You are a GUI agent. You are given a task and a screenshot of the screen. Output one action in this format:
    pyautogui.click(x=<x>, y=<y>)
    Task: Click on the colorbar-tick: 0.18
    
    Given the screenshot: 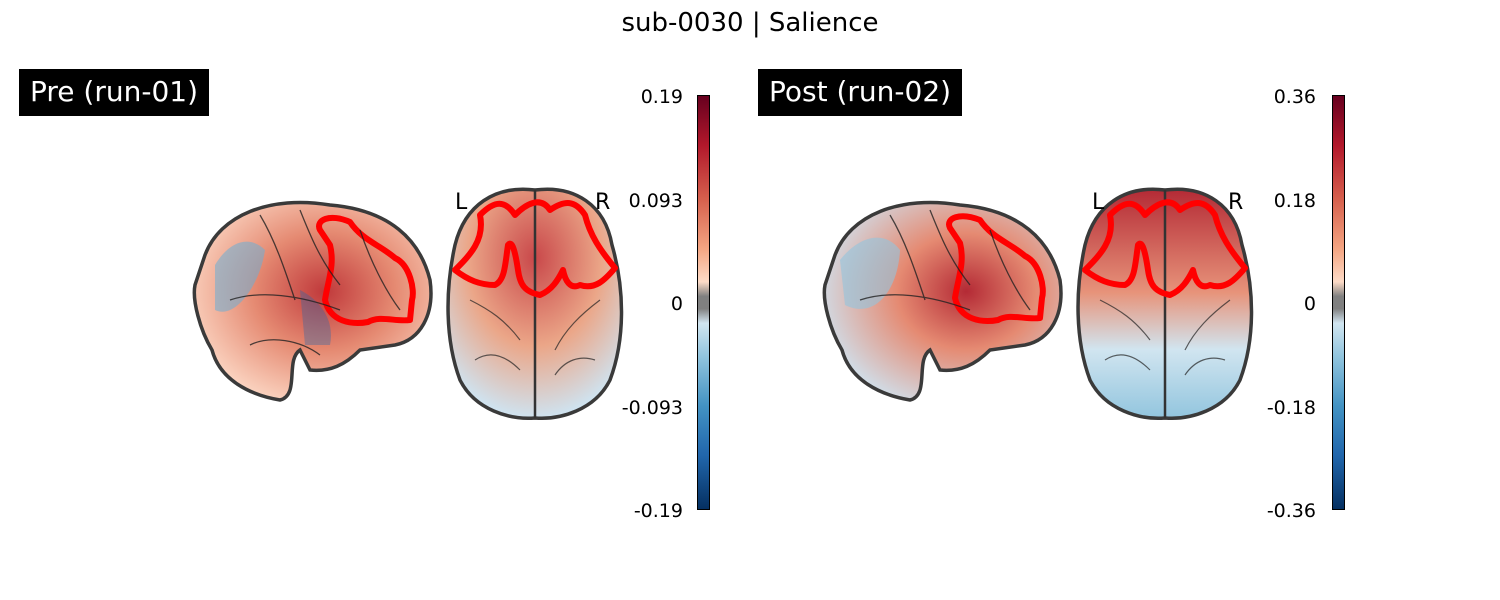 What is the action you would take?
    pyautogui.click(x=1294, y=201)
    